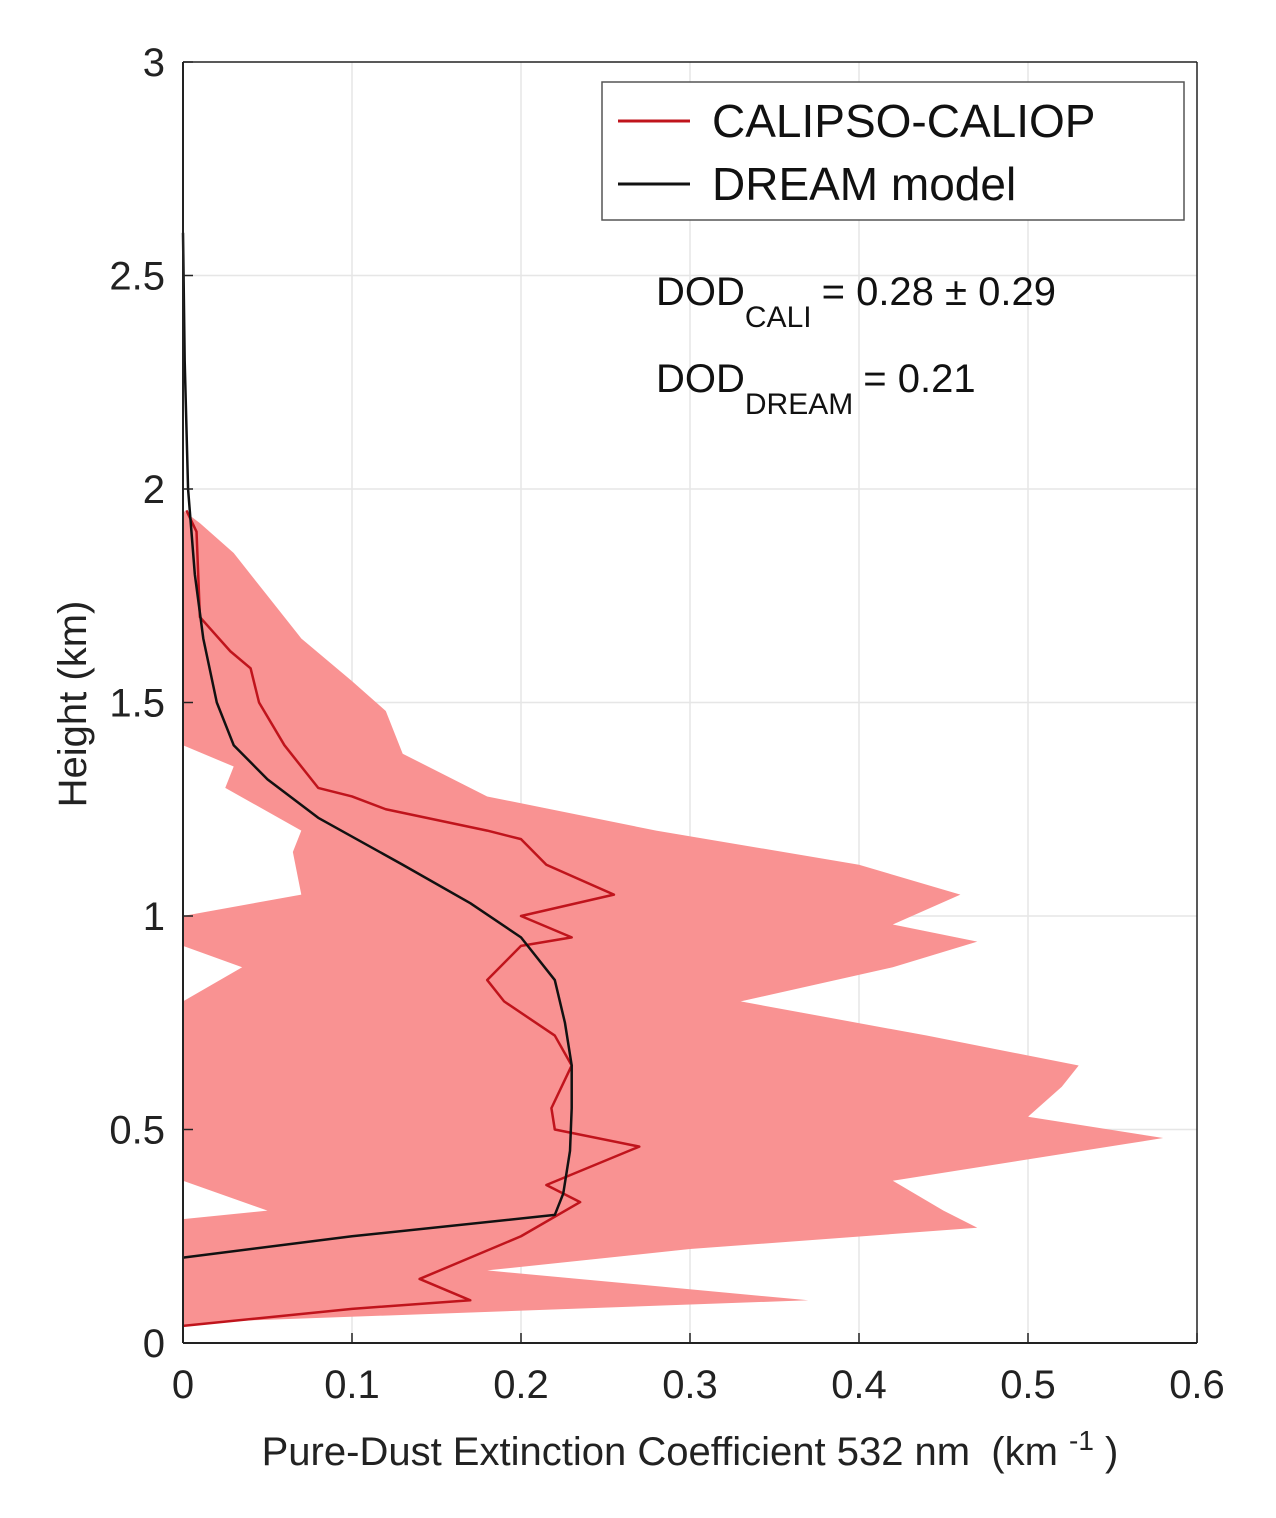 The height and width of the screenshot is (1518, 1276). What do you see at coordinates (521, 1385) in the screenshot?
I see `x-tick-label: 0.2` at bounding box center [521, 1385].